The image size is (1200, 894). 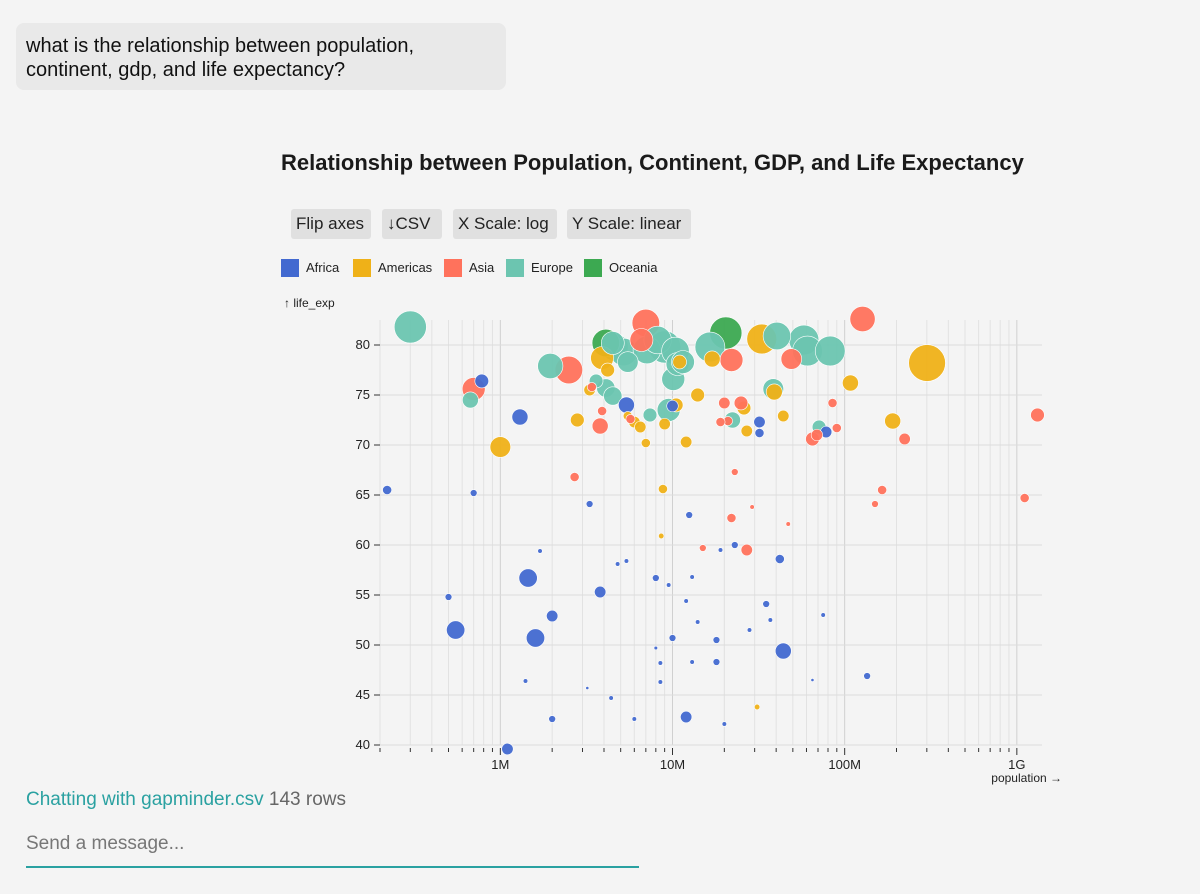 I want to click on y-scale-button: Y Scale: linear, so click(x=629, y=224).